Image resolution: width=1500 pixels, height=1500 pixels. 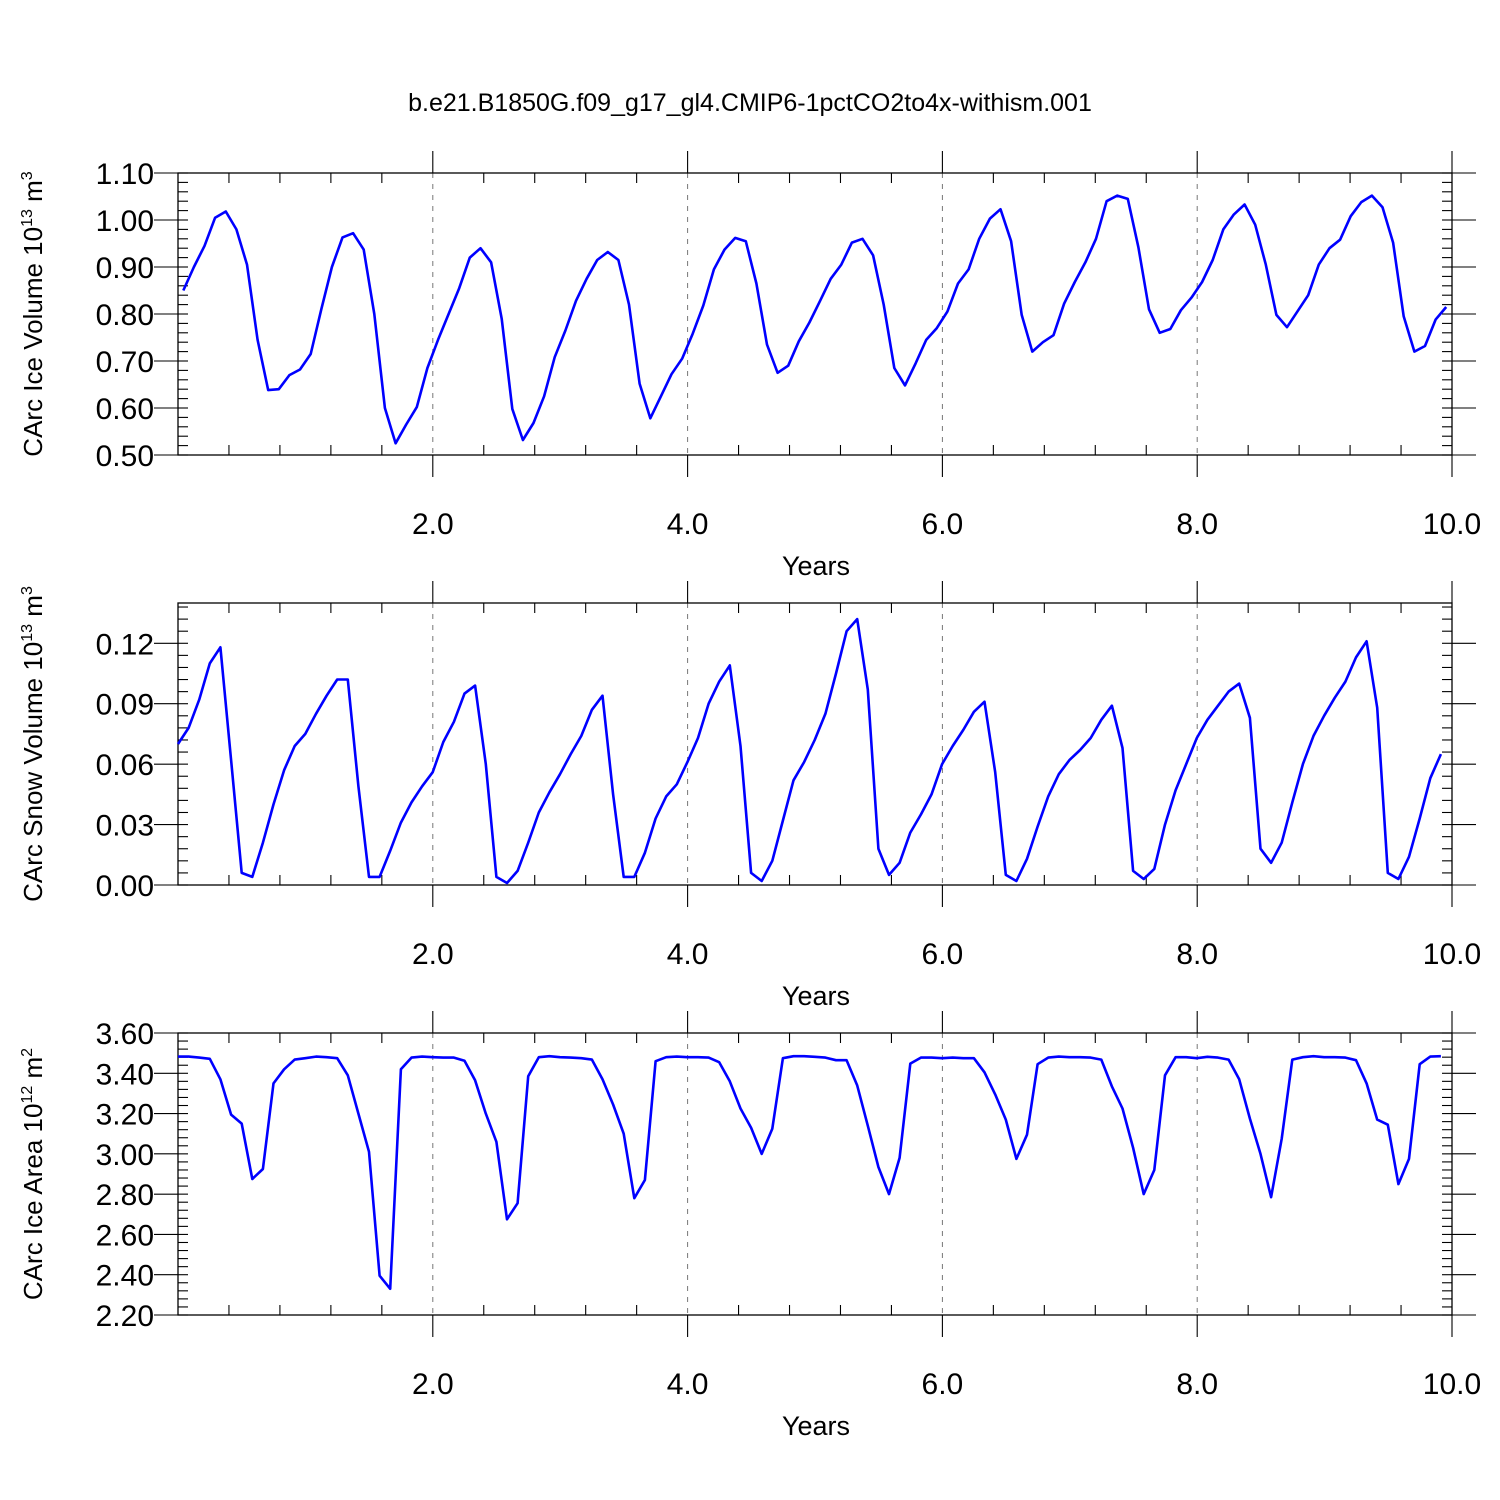 I want to click on y-tick-label: 2.40, so click(x=125, y=1276).